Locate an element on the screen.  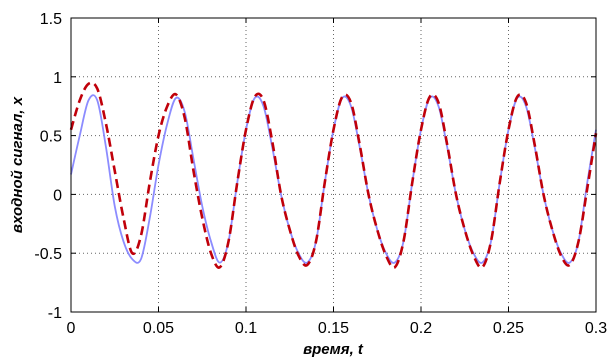
y-tick-label: 1 is located at coordinates (57, 78).